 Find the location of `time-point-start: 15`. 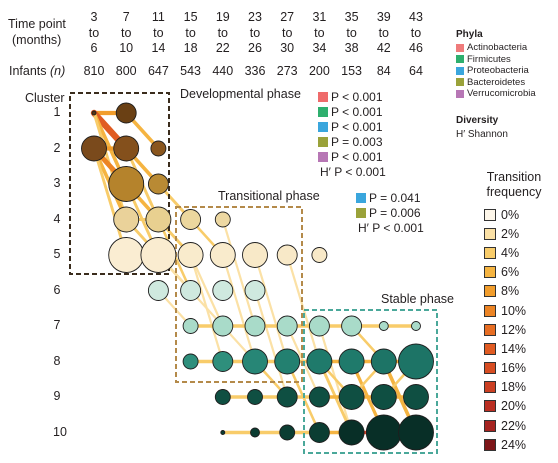

time-point-start: 15 is located at coordinates (190, 17).